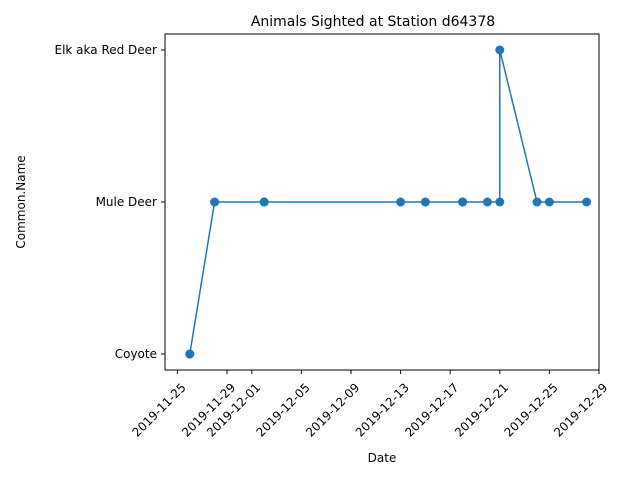 Image resolution: width=640 pixels, height=480 pixels. What do you see at coordinates (126, 202) in the screenshot?
I see `y-tick-label: Mule Deer` at bounding box center [126, 202].